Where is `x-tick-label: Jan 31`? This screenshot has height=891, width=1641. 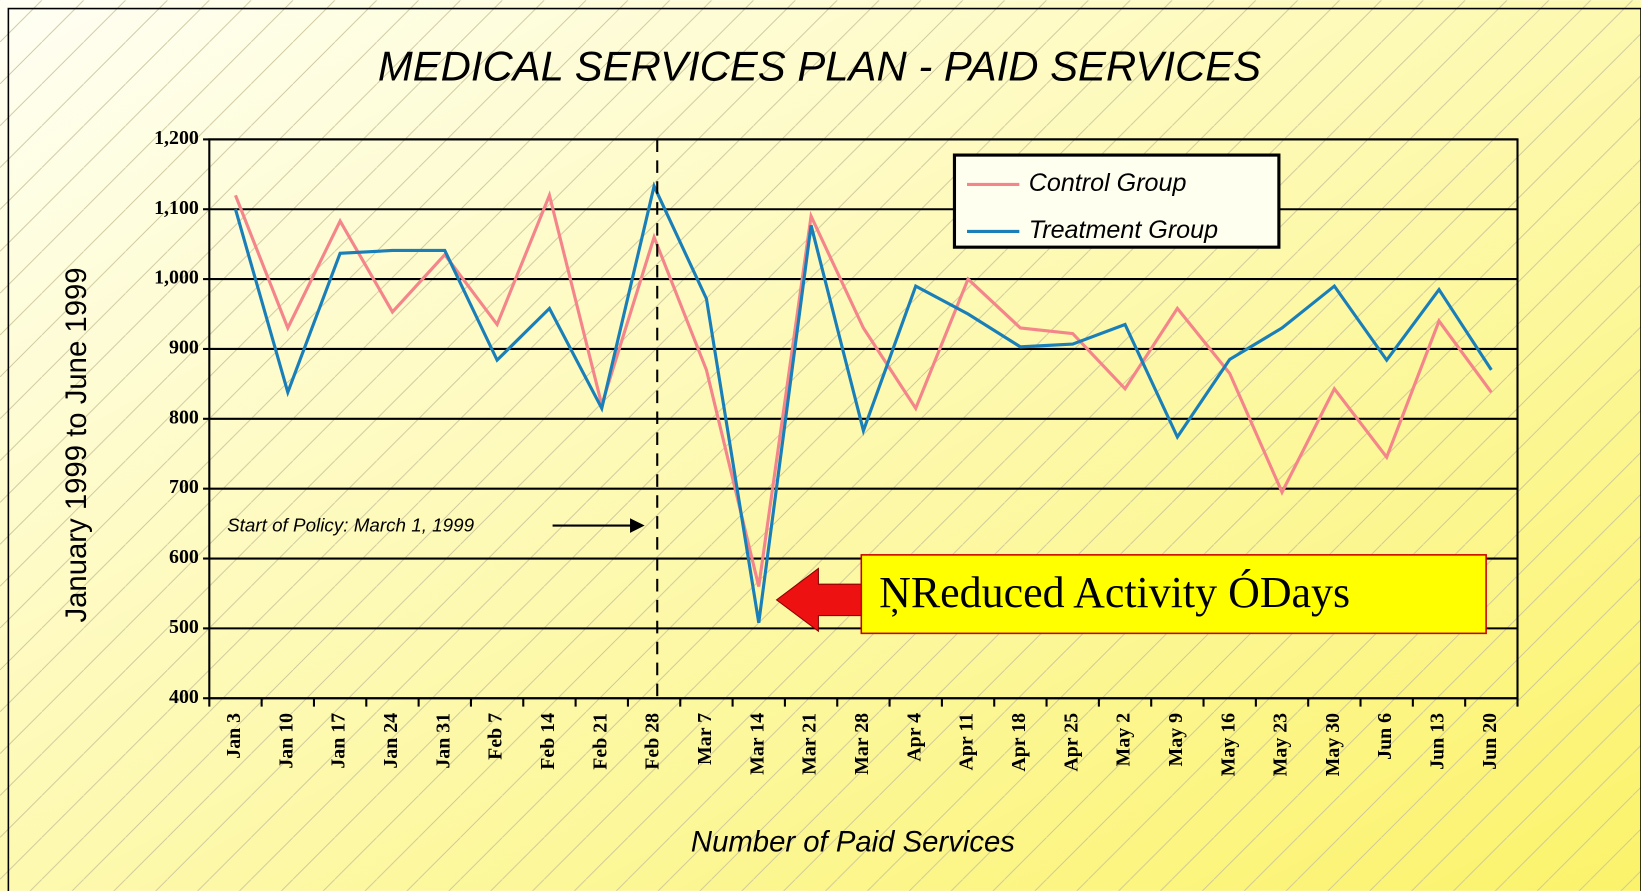 x-tick-label: Jan 31 is located at coordinates (443, 741).